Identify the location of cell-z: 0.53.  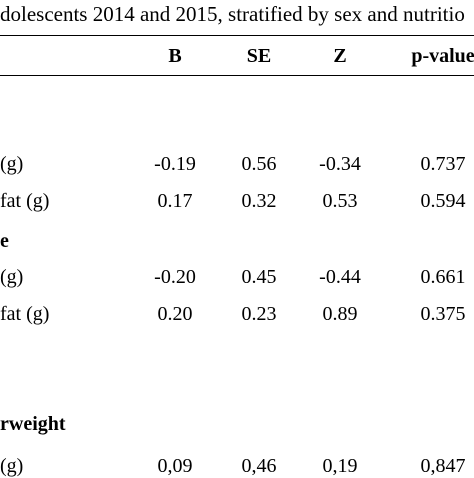
(340, 201).